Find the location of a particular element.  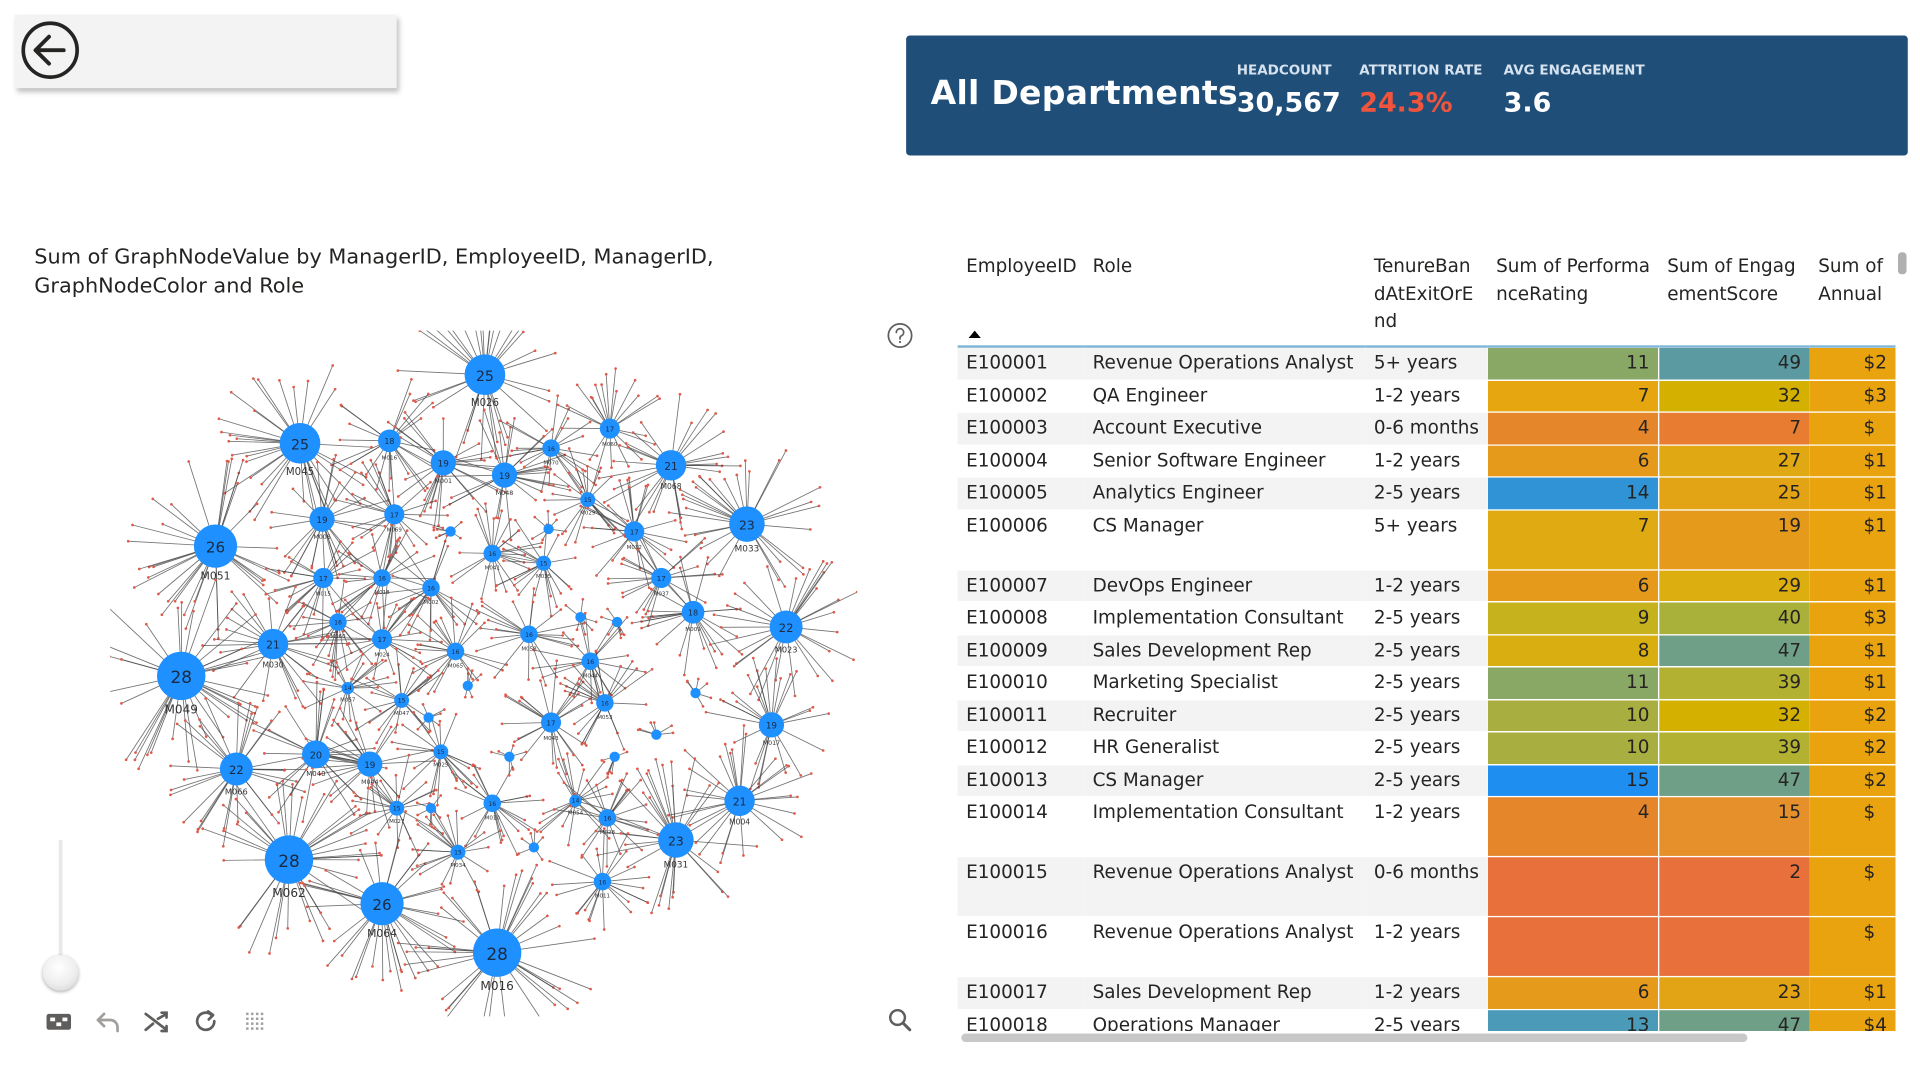

back-arrow-icon is located at coordinates (50, 50).